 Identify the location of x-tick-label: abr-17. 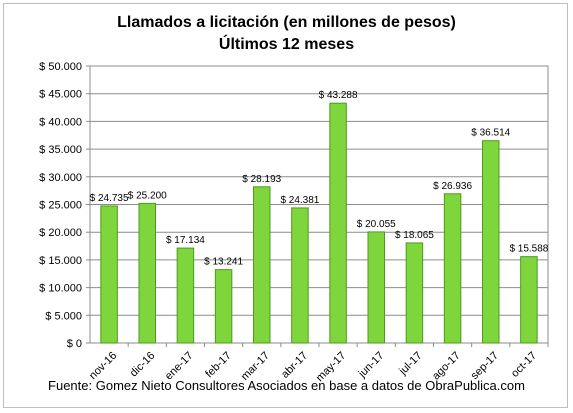
(294, 365).